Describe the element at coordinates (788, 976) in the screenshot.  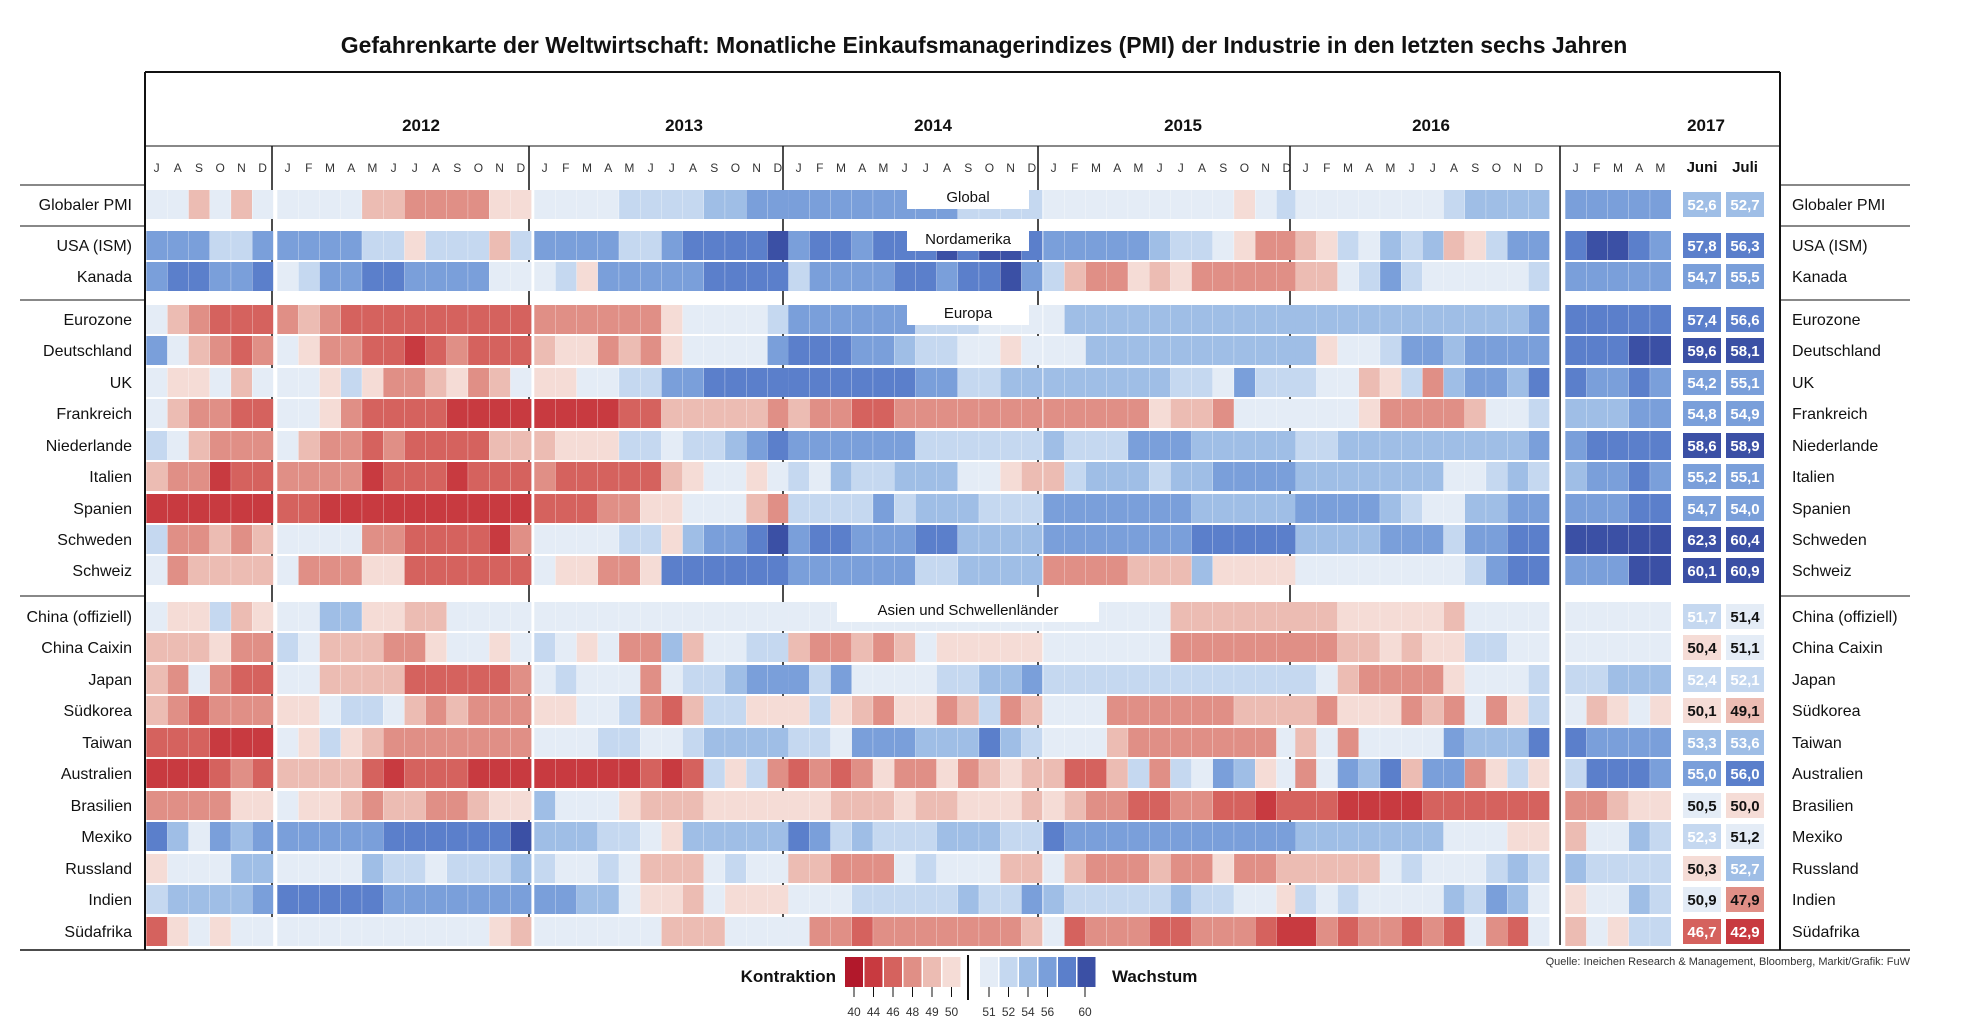
I see `legend-contraction-label: Kontraktion` at that location.